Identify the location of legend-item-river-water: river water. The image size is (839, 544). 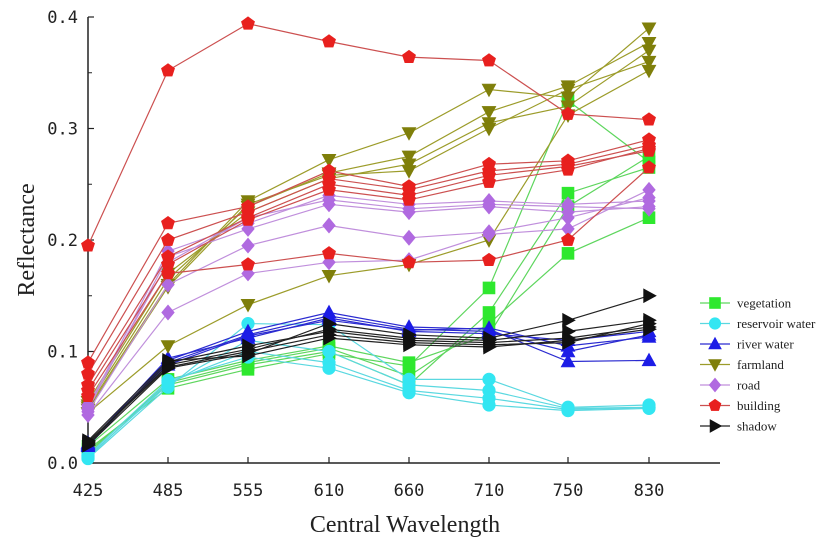
(747, 344).